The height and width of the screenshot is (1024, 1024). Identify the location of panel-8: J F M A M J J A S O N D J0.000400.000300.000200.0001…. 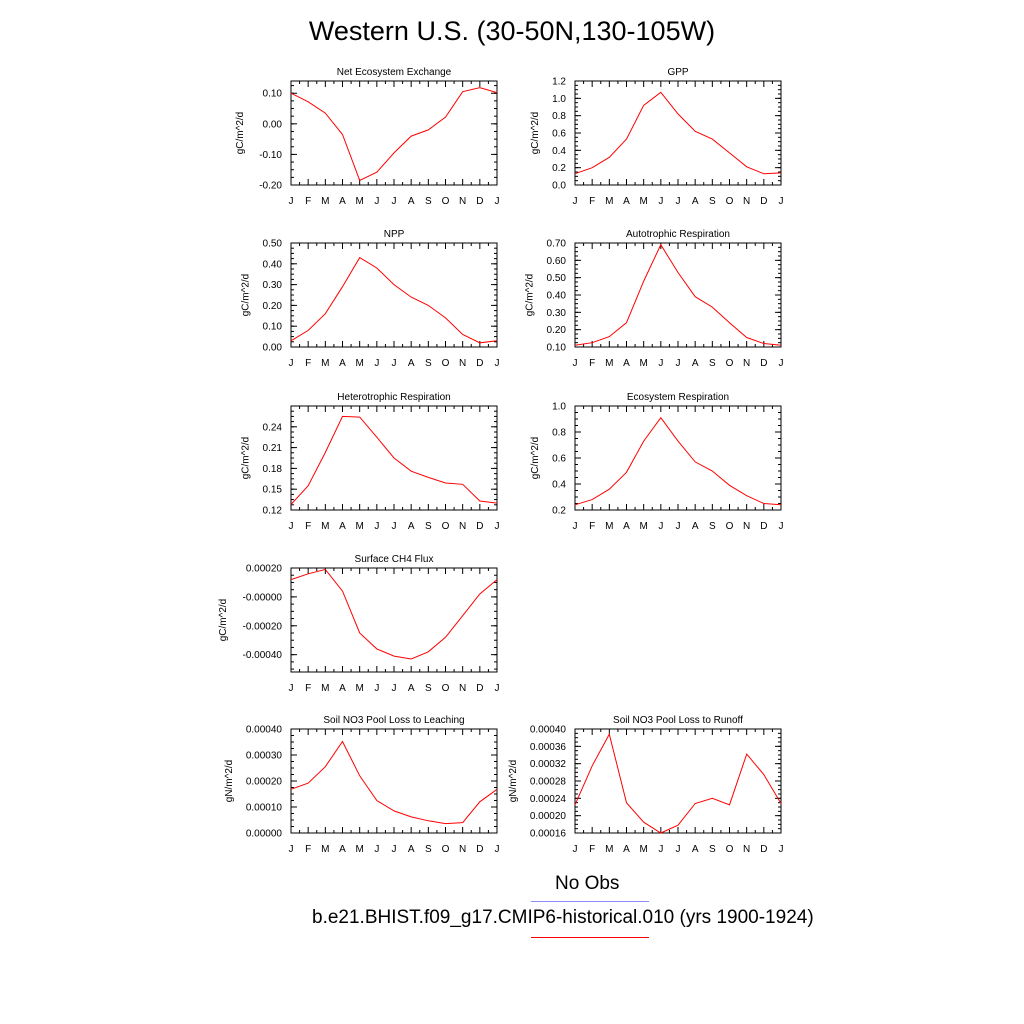
(362, 785).